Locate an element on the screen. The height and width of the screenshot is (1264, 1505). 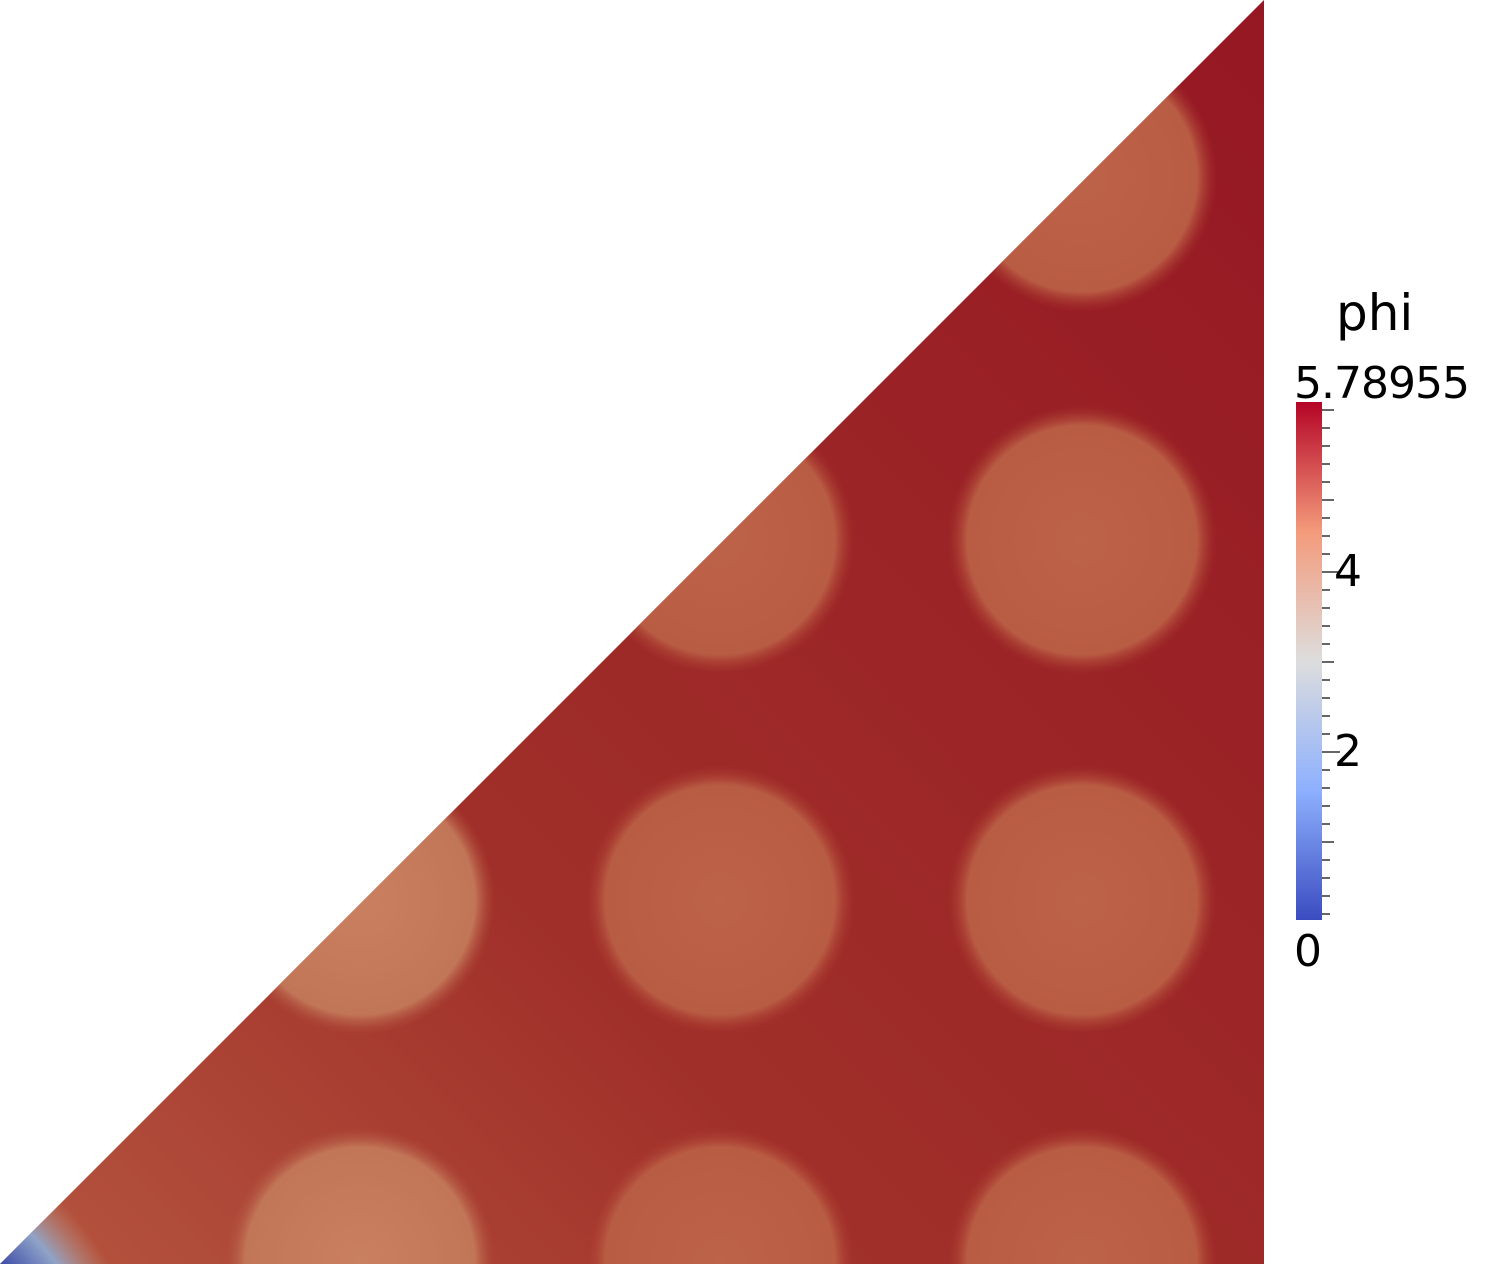
color-bar-min-label: 0 is located at coordinates (1308, 951).